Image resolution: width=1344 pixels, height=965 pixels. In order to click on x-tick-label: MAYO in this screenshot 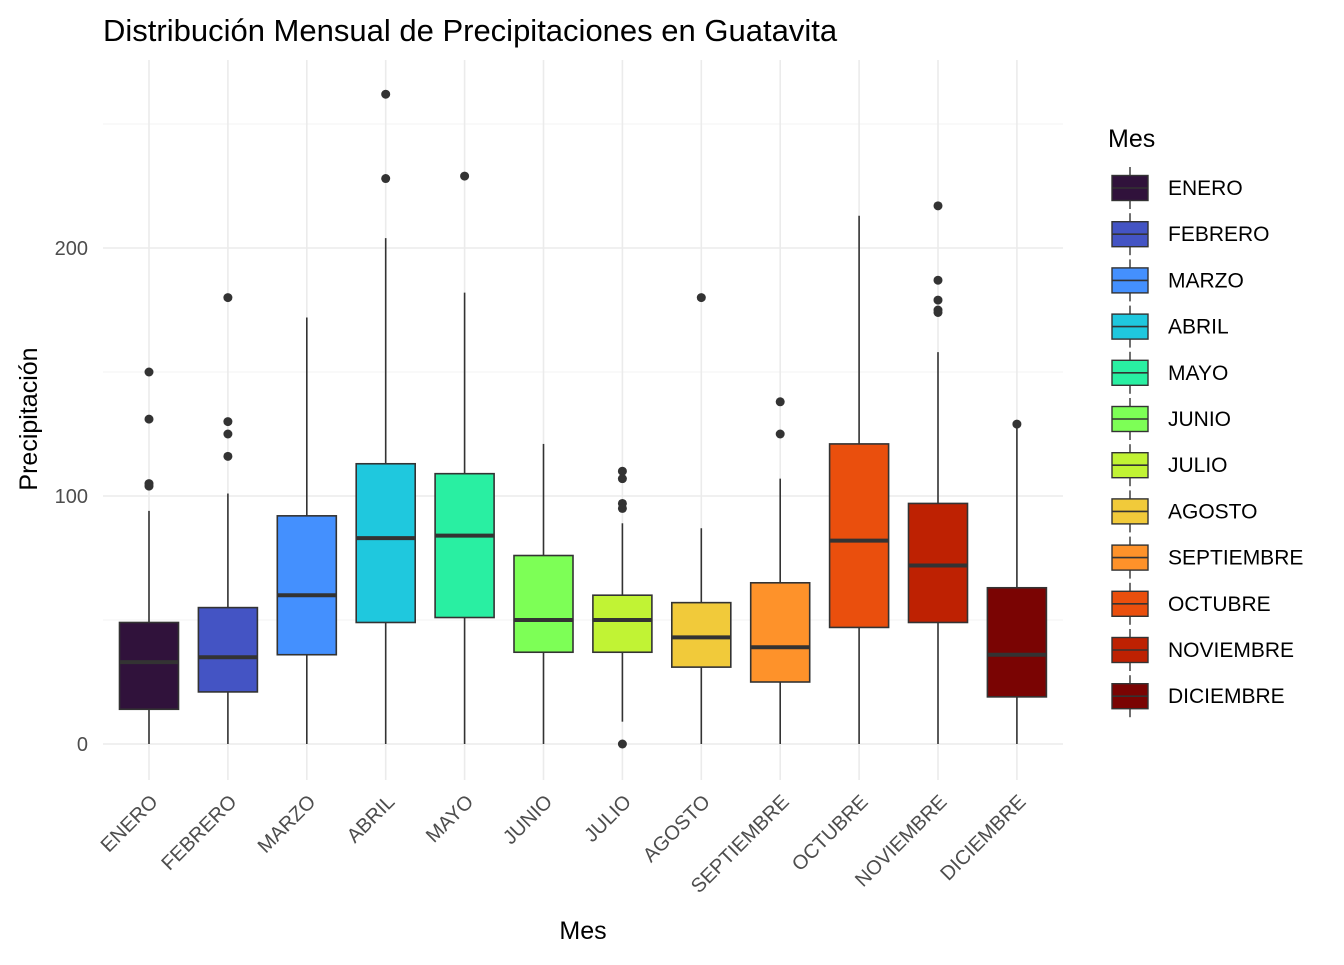, I will do `click(450, 819)`.